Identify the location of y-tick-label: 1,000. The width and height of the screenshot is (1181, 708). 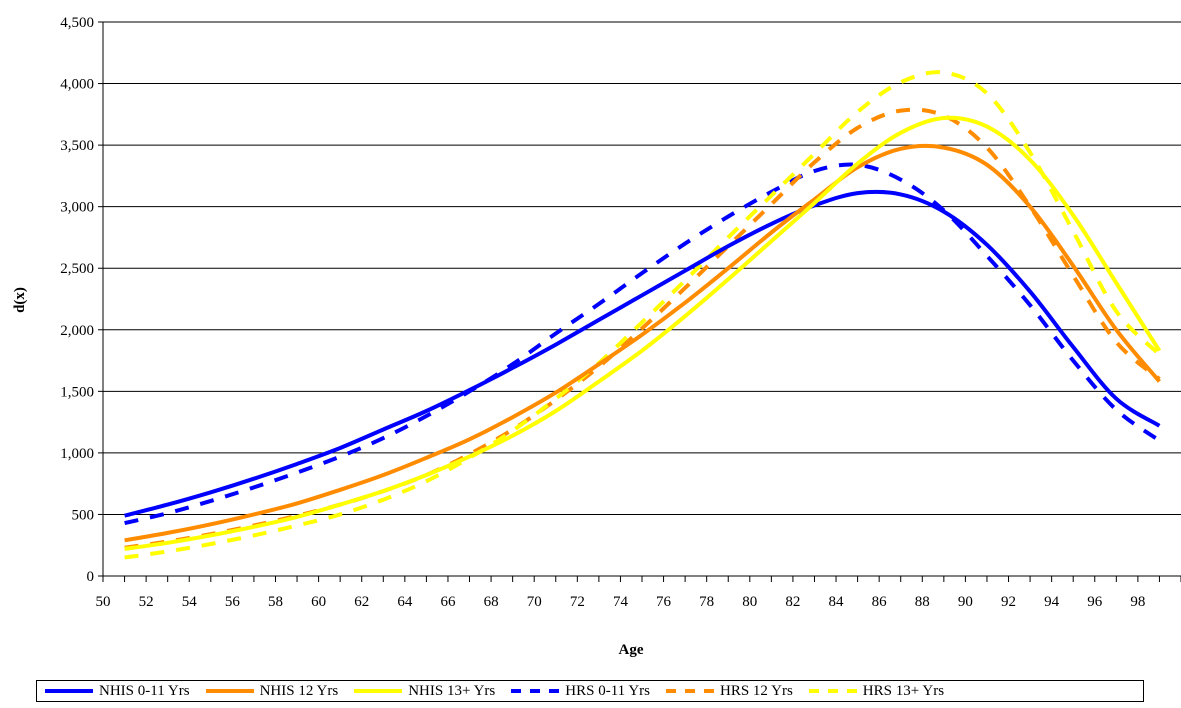
(77, 454).